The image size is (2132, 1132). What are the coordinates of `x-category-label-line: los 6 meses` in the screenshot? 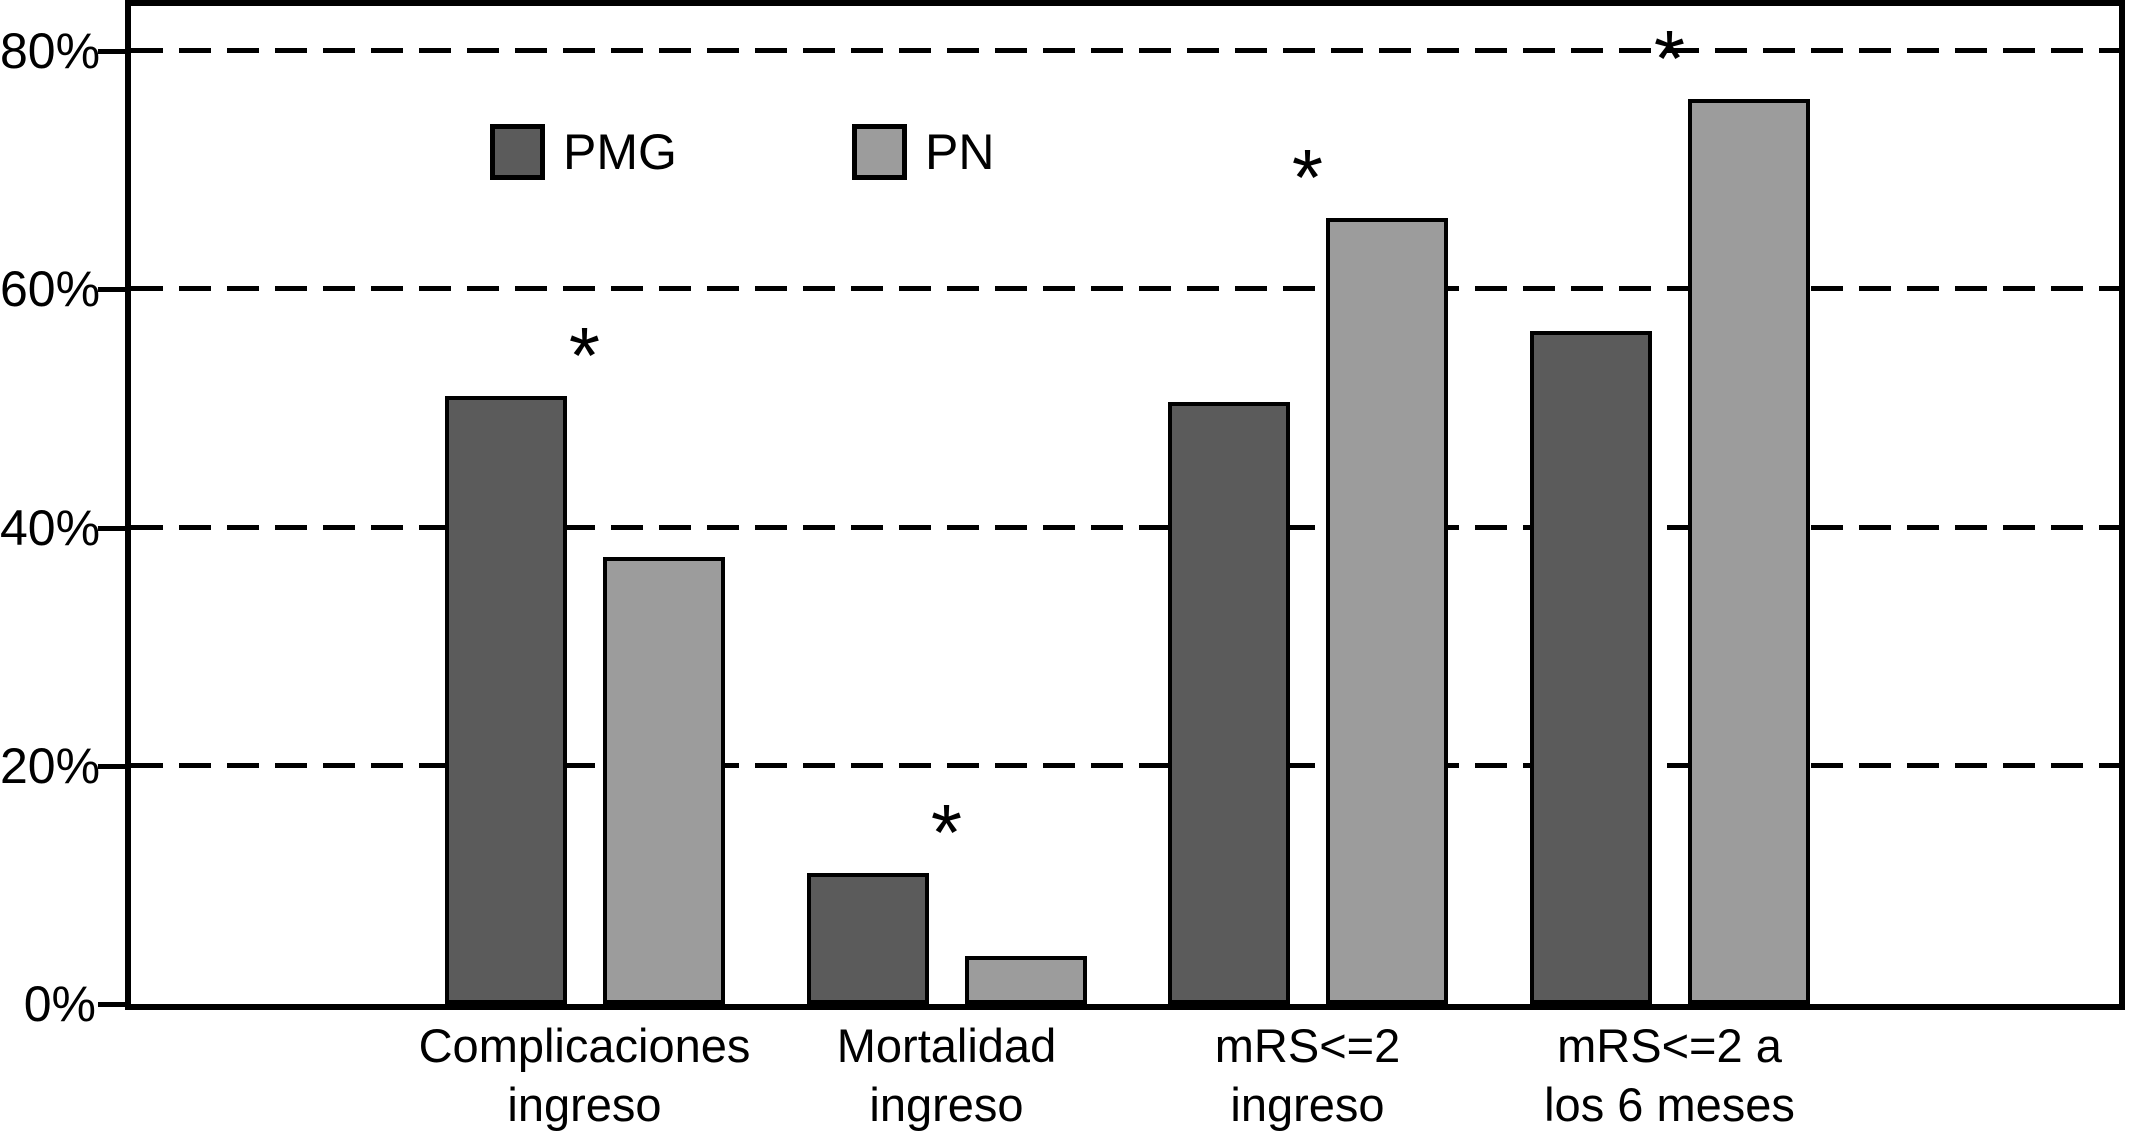 It's located at (1669, 1104).